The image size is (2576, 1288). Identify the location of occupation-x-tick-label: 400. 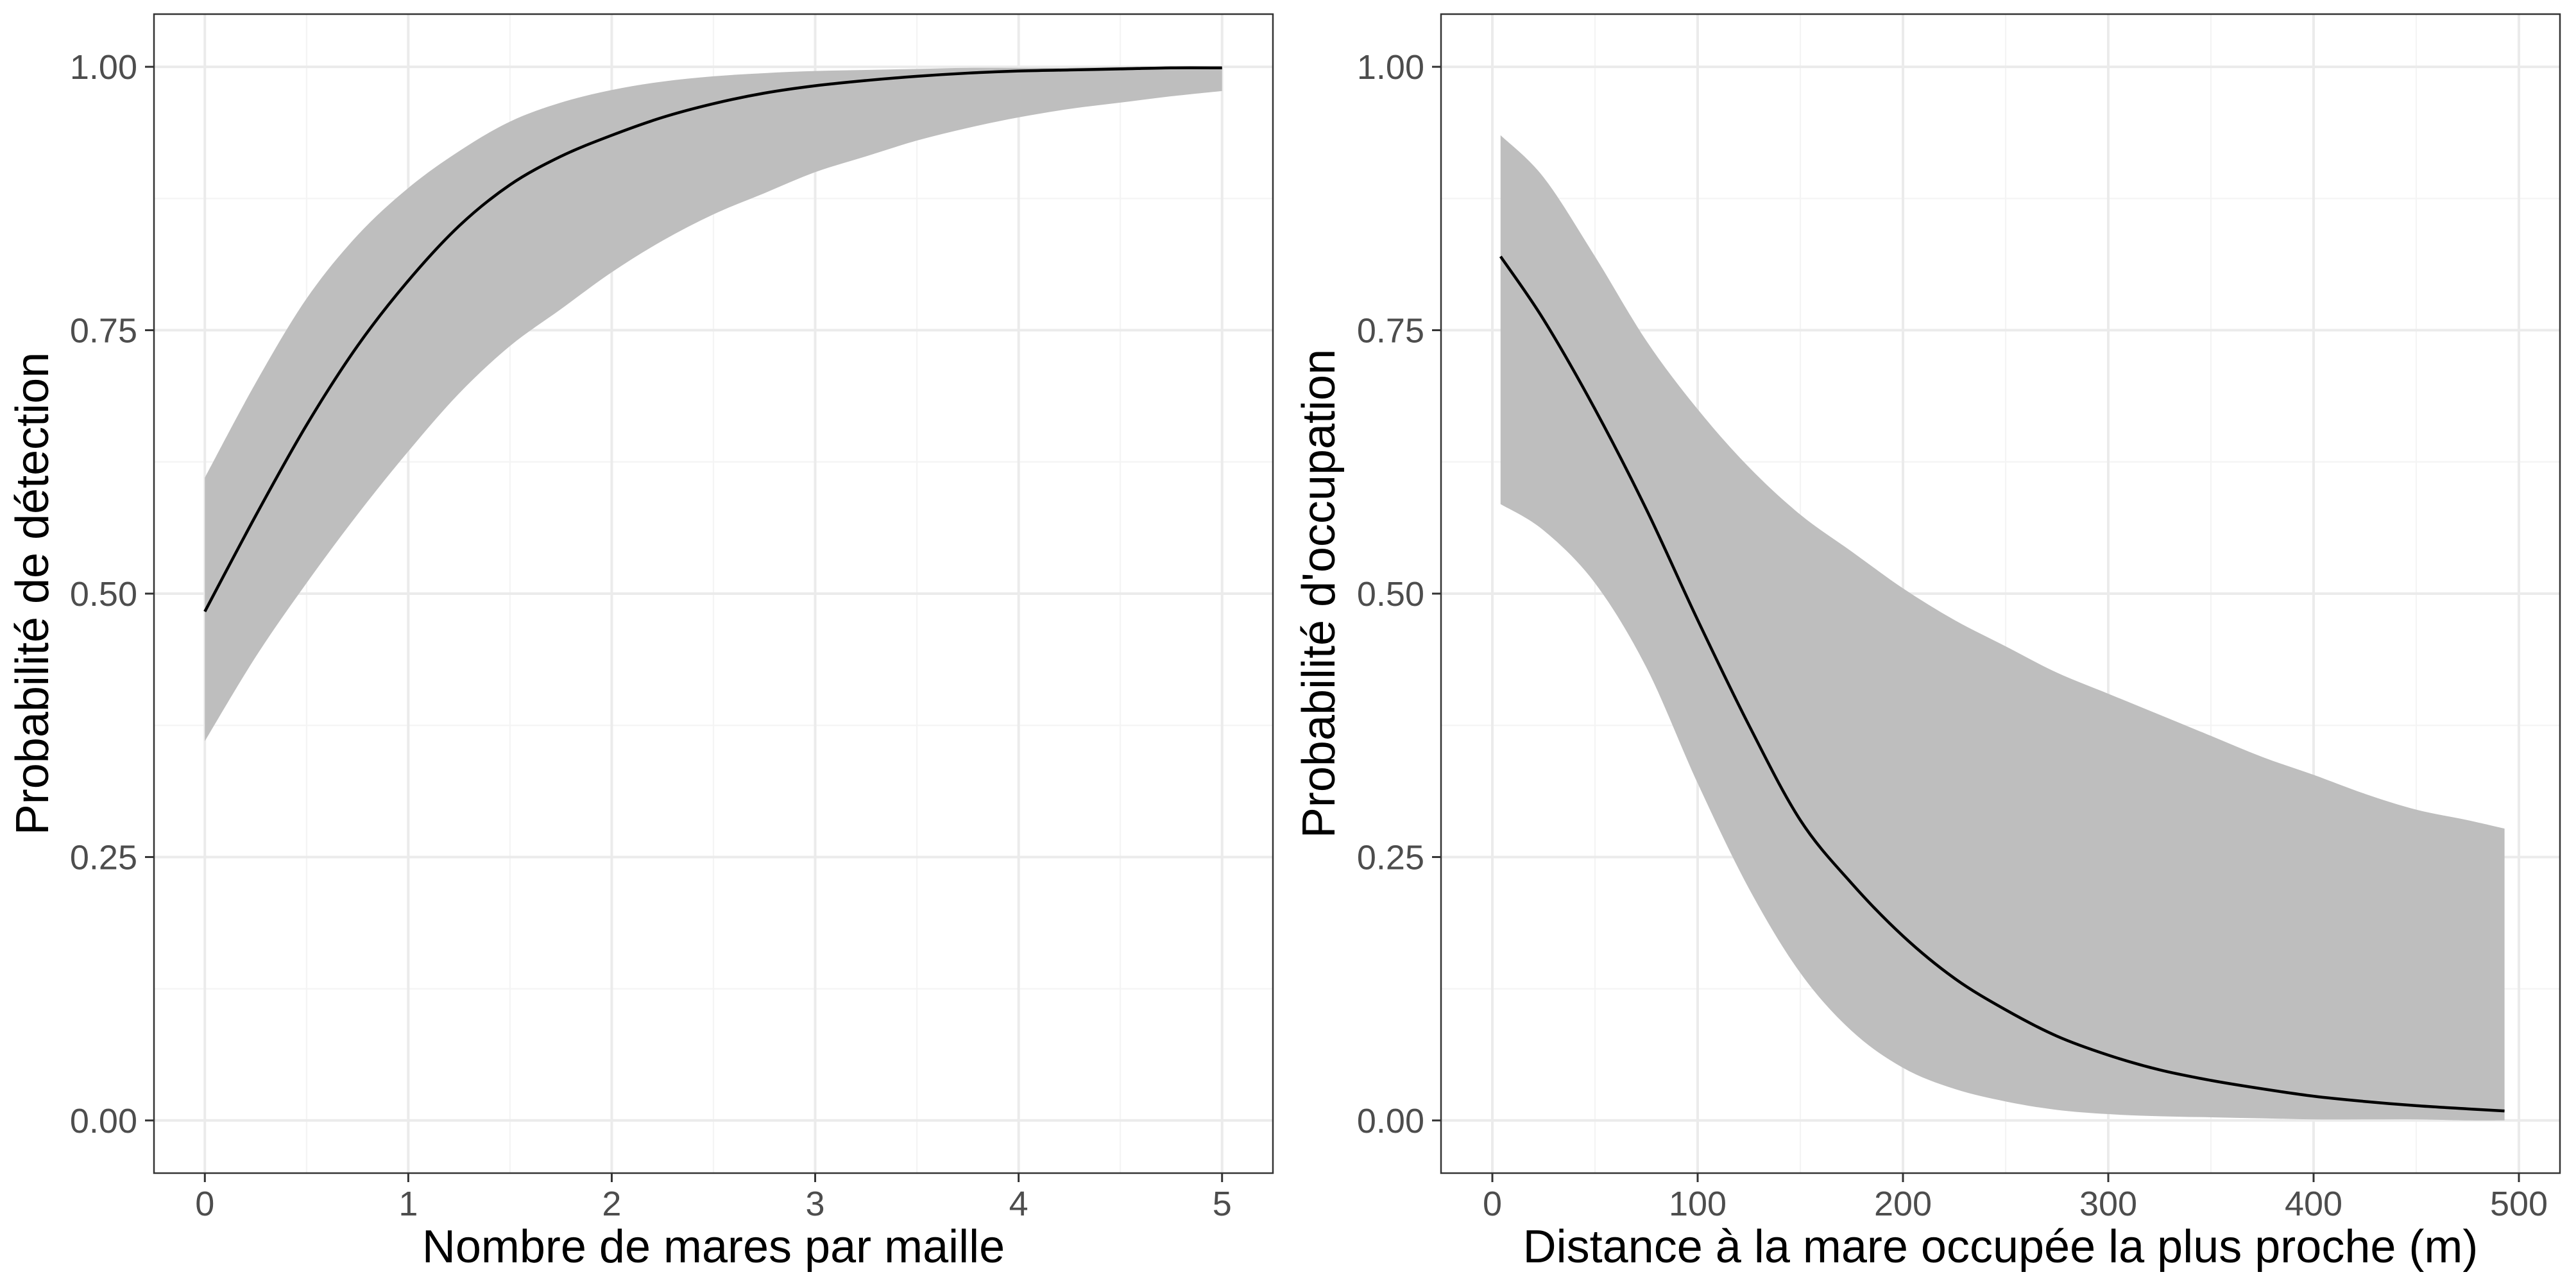
(2313, 1204).